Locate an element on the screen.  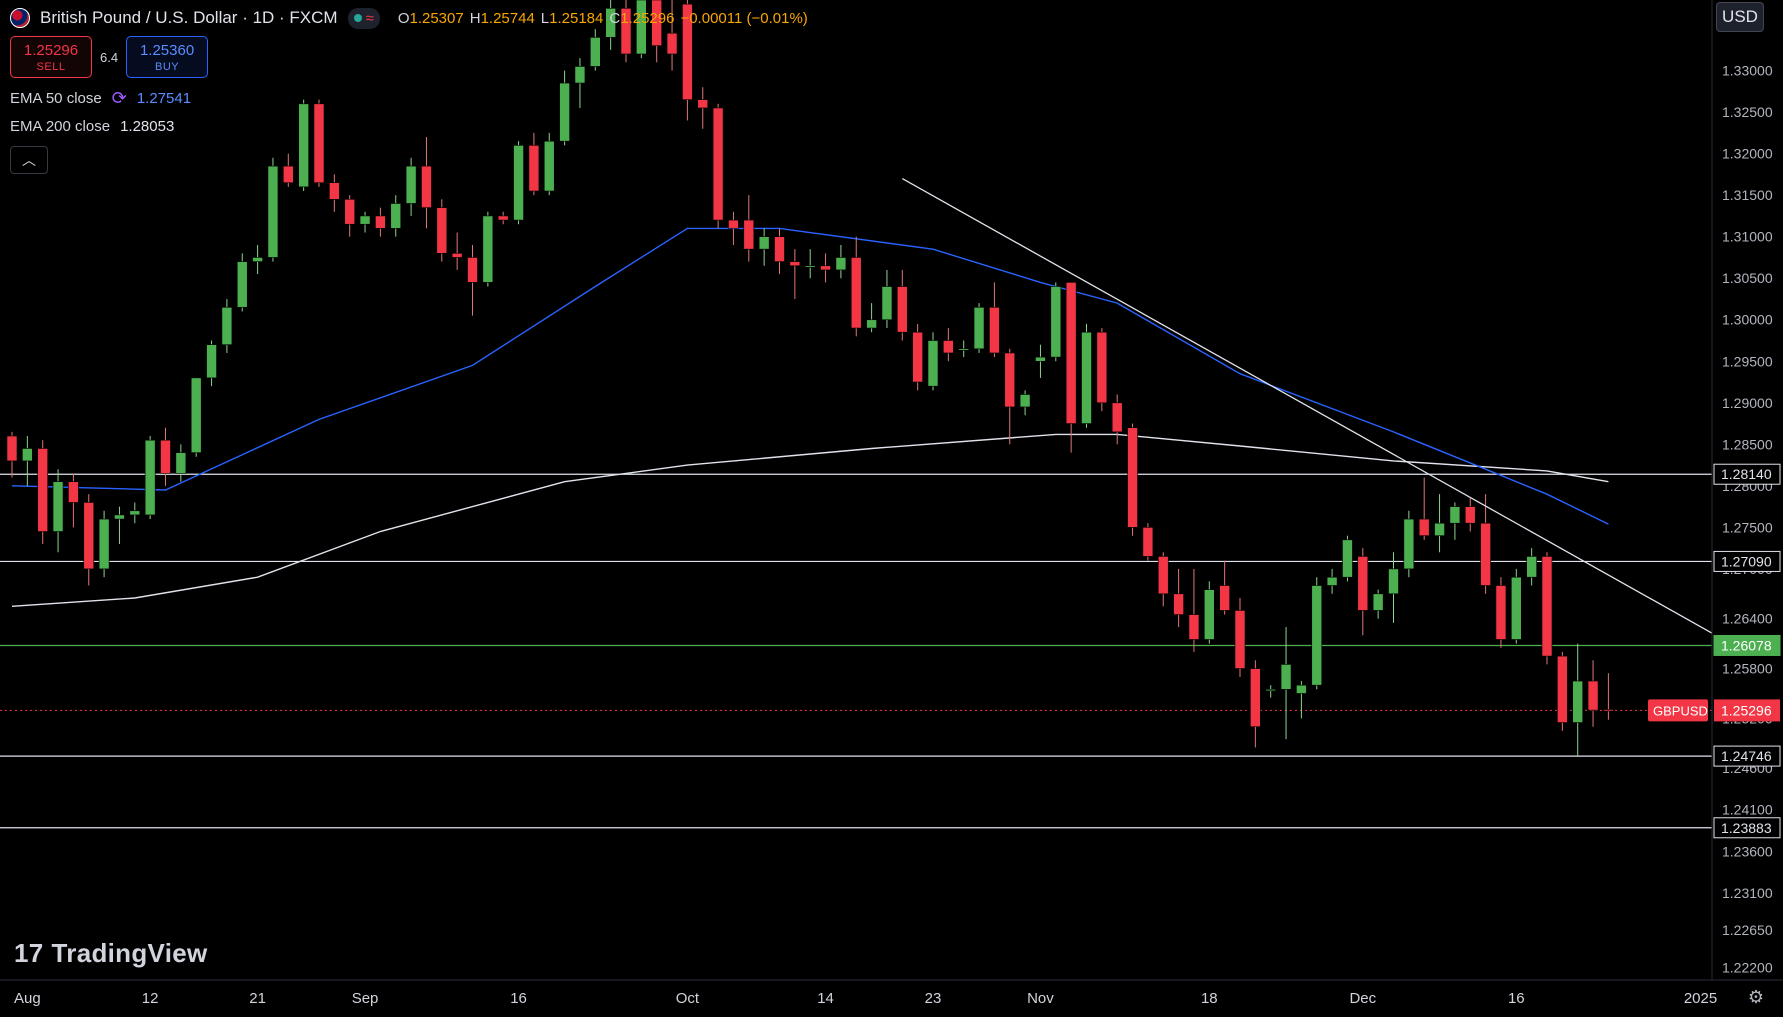
ema50-legend: EMA 50 close ⟳ 1.27541 is located at coordinates (100, 98).